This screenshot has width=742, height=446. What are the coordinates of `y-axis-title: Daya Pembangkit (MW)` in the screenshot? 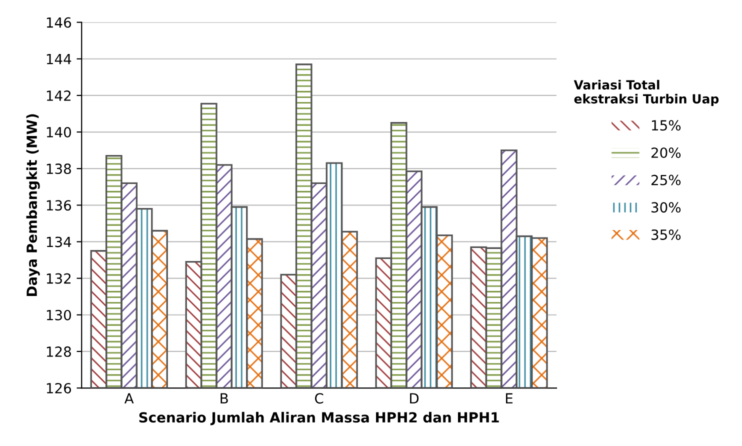 It's located at (33, 205).